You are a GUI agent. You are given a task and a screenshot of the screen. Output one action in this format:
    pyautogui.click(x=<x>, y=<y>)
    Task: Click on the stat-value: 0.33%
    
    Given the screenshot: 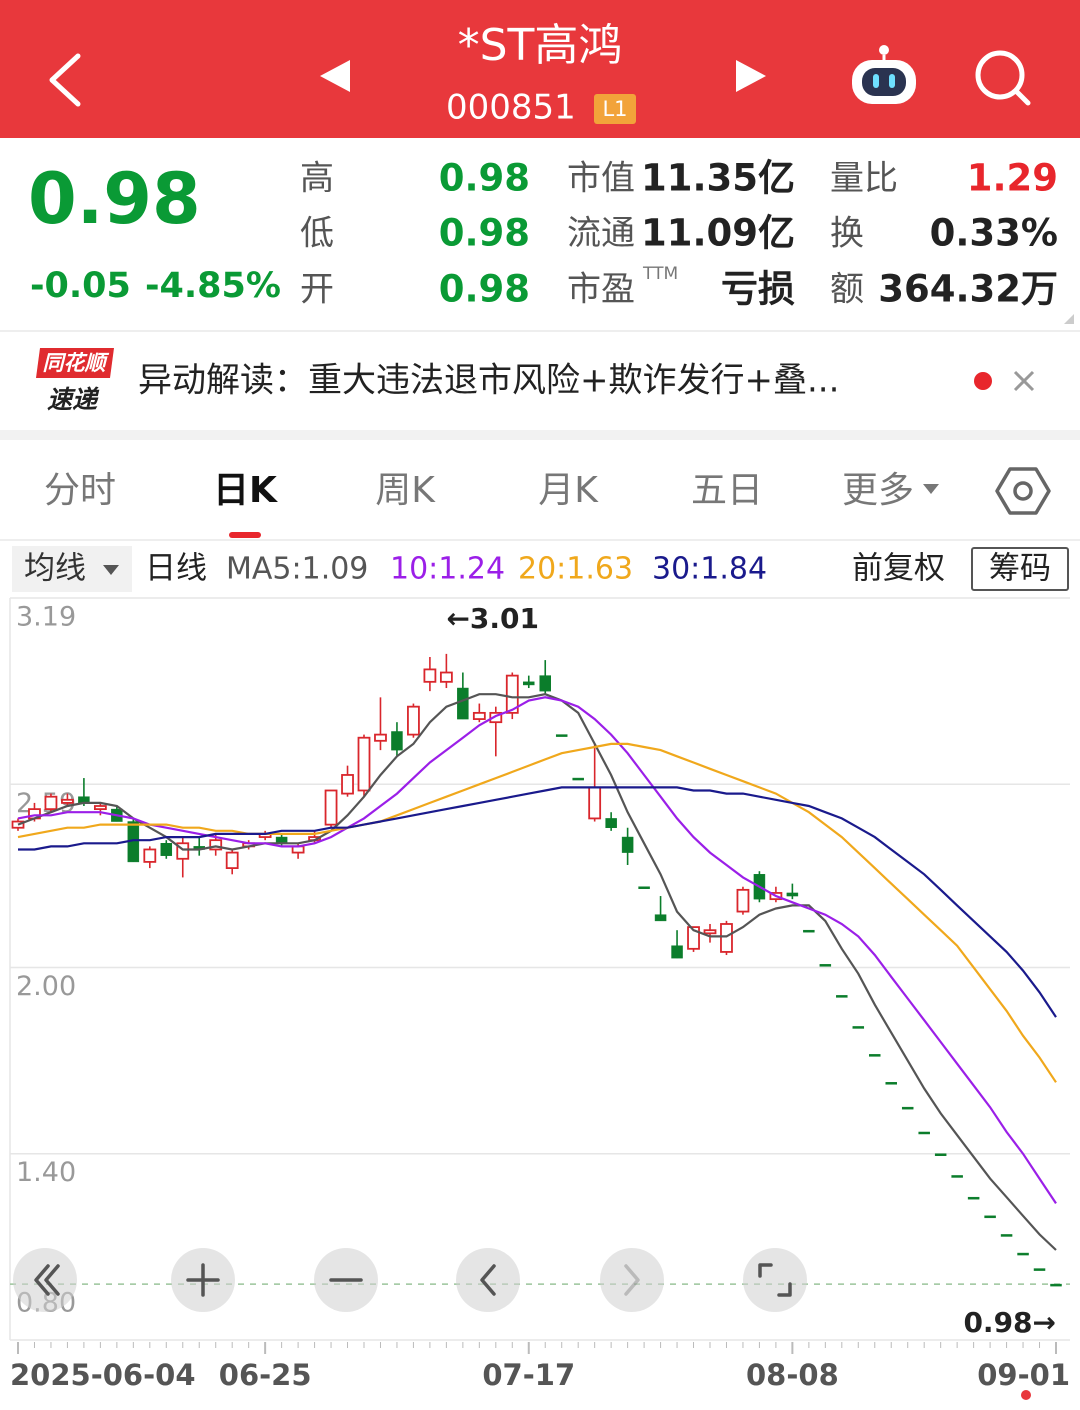 What is the action you would take?
    pyautogui.click(x=994, y=233)
    